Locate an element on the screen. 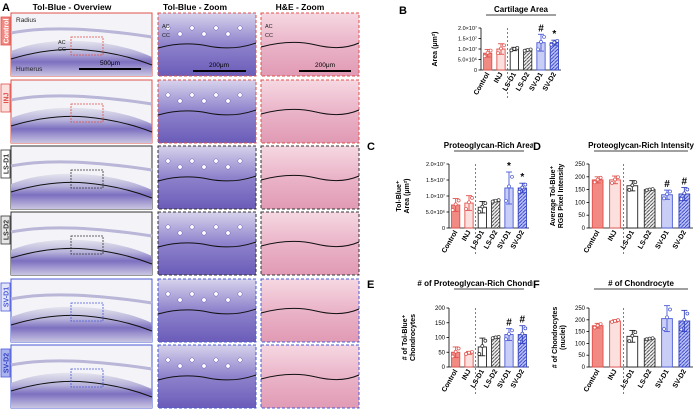  column-title-tolblue-zoom: Tol-Blue - Zoom is located at coordinates (195, 7).